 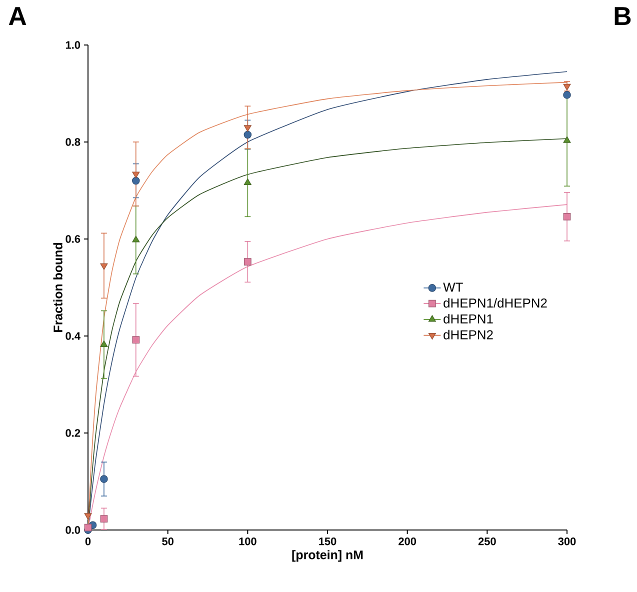 I want to click on x-tick-label: 50, so click(x=168, y=542).